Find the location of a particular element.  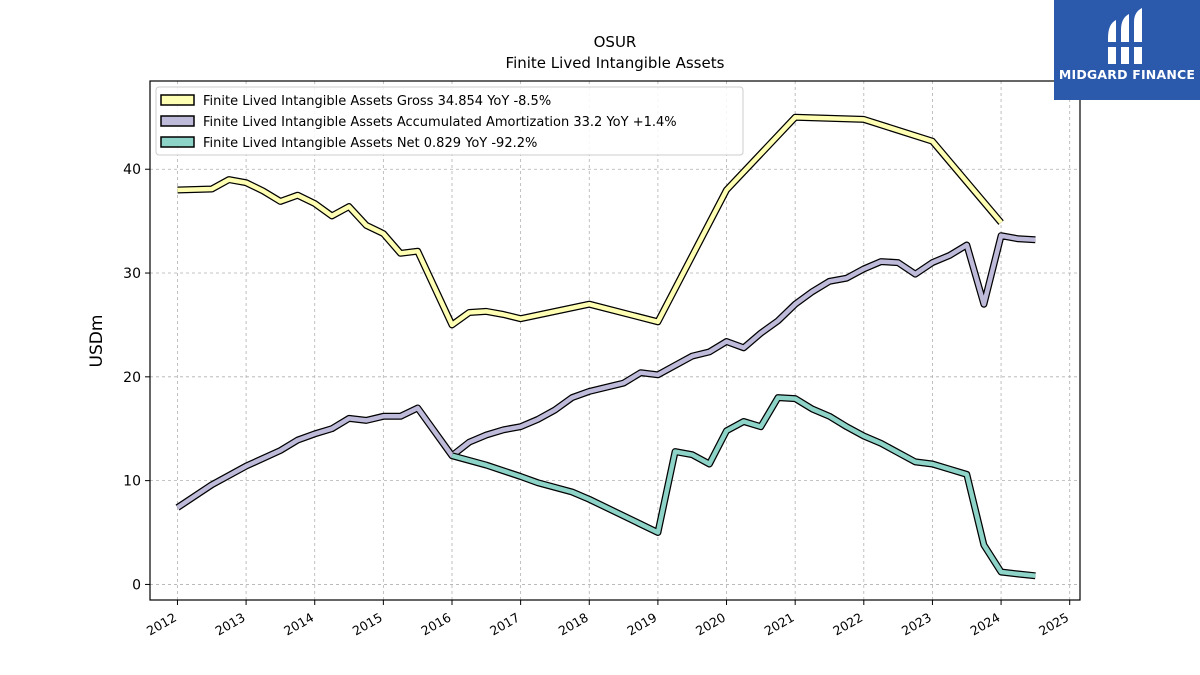

x-tick-label: 2019 is located at coordinates (641, 624).